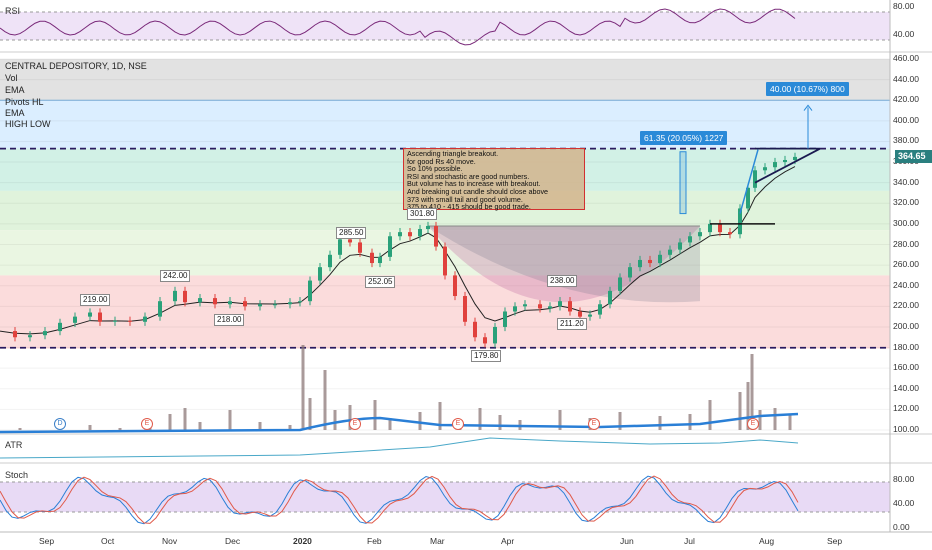 The image size is (932, 550). What do you see at coordinates (28, 124) in the screenshot?
I see `legend-high-low: HIGH LOW` at bounding box center [28, 124].